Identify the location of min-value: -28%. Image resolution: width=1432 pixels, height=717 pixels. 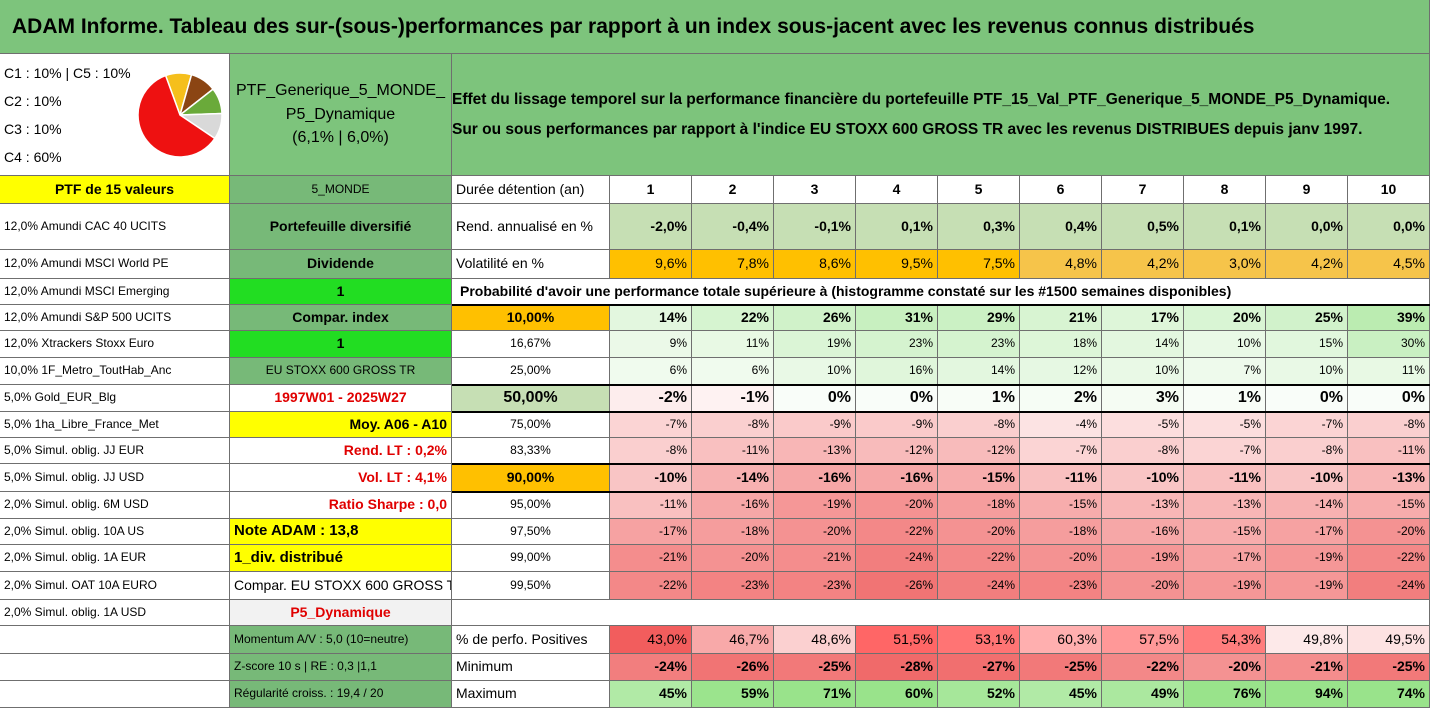
(897, 667).